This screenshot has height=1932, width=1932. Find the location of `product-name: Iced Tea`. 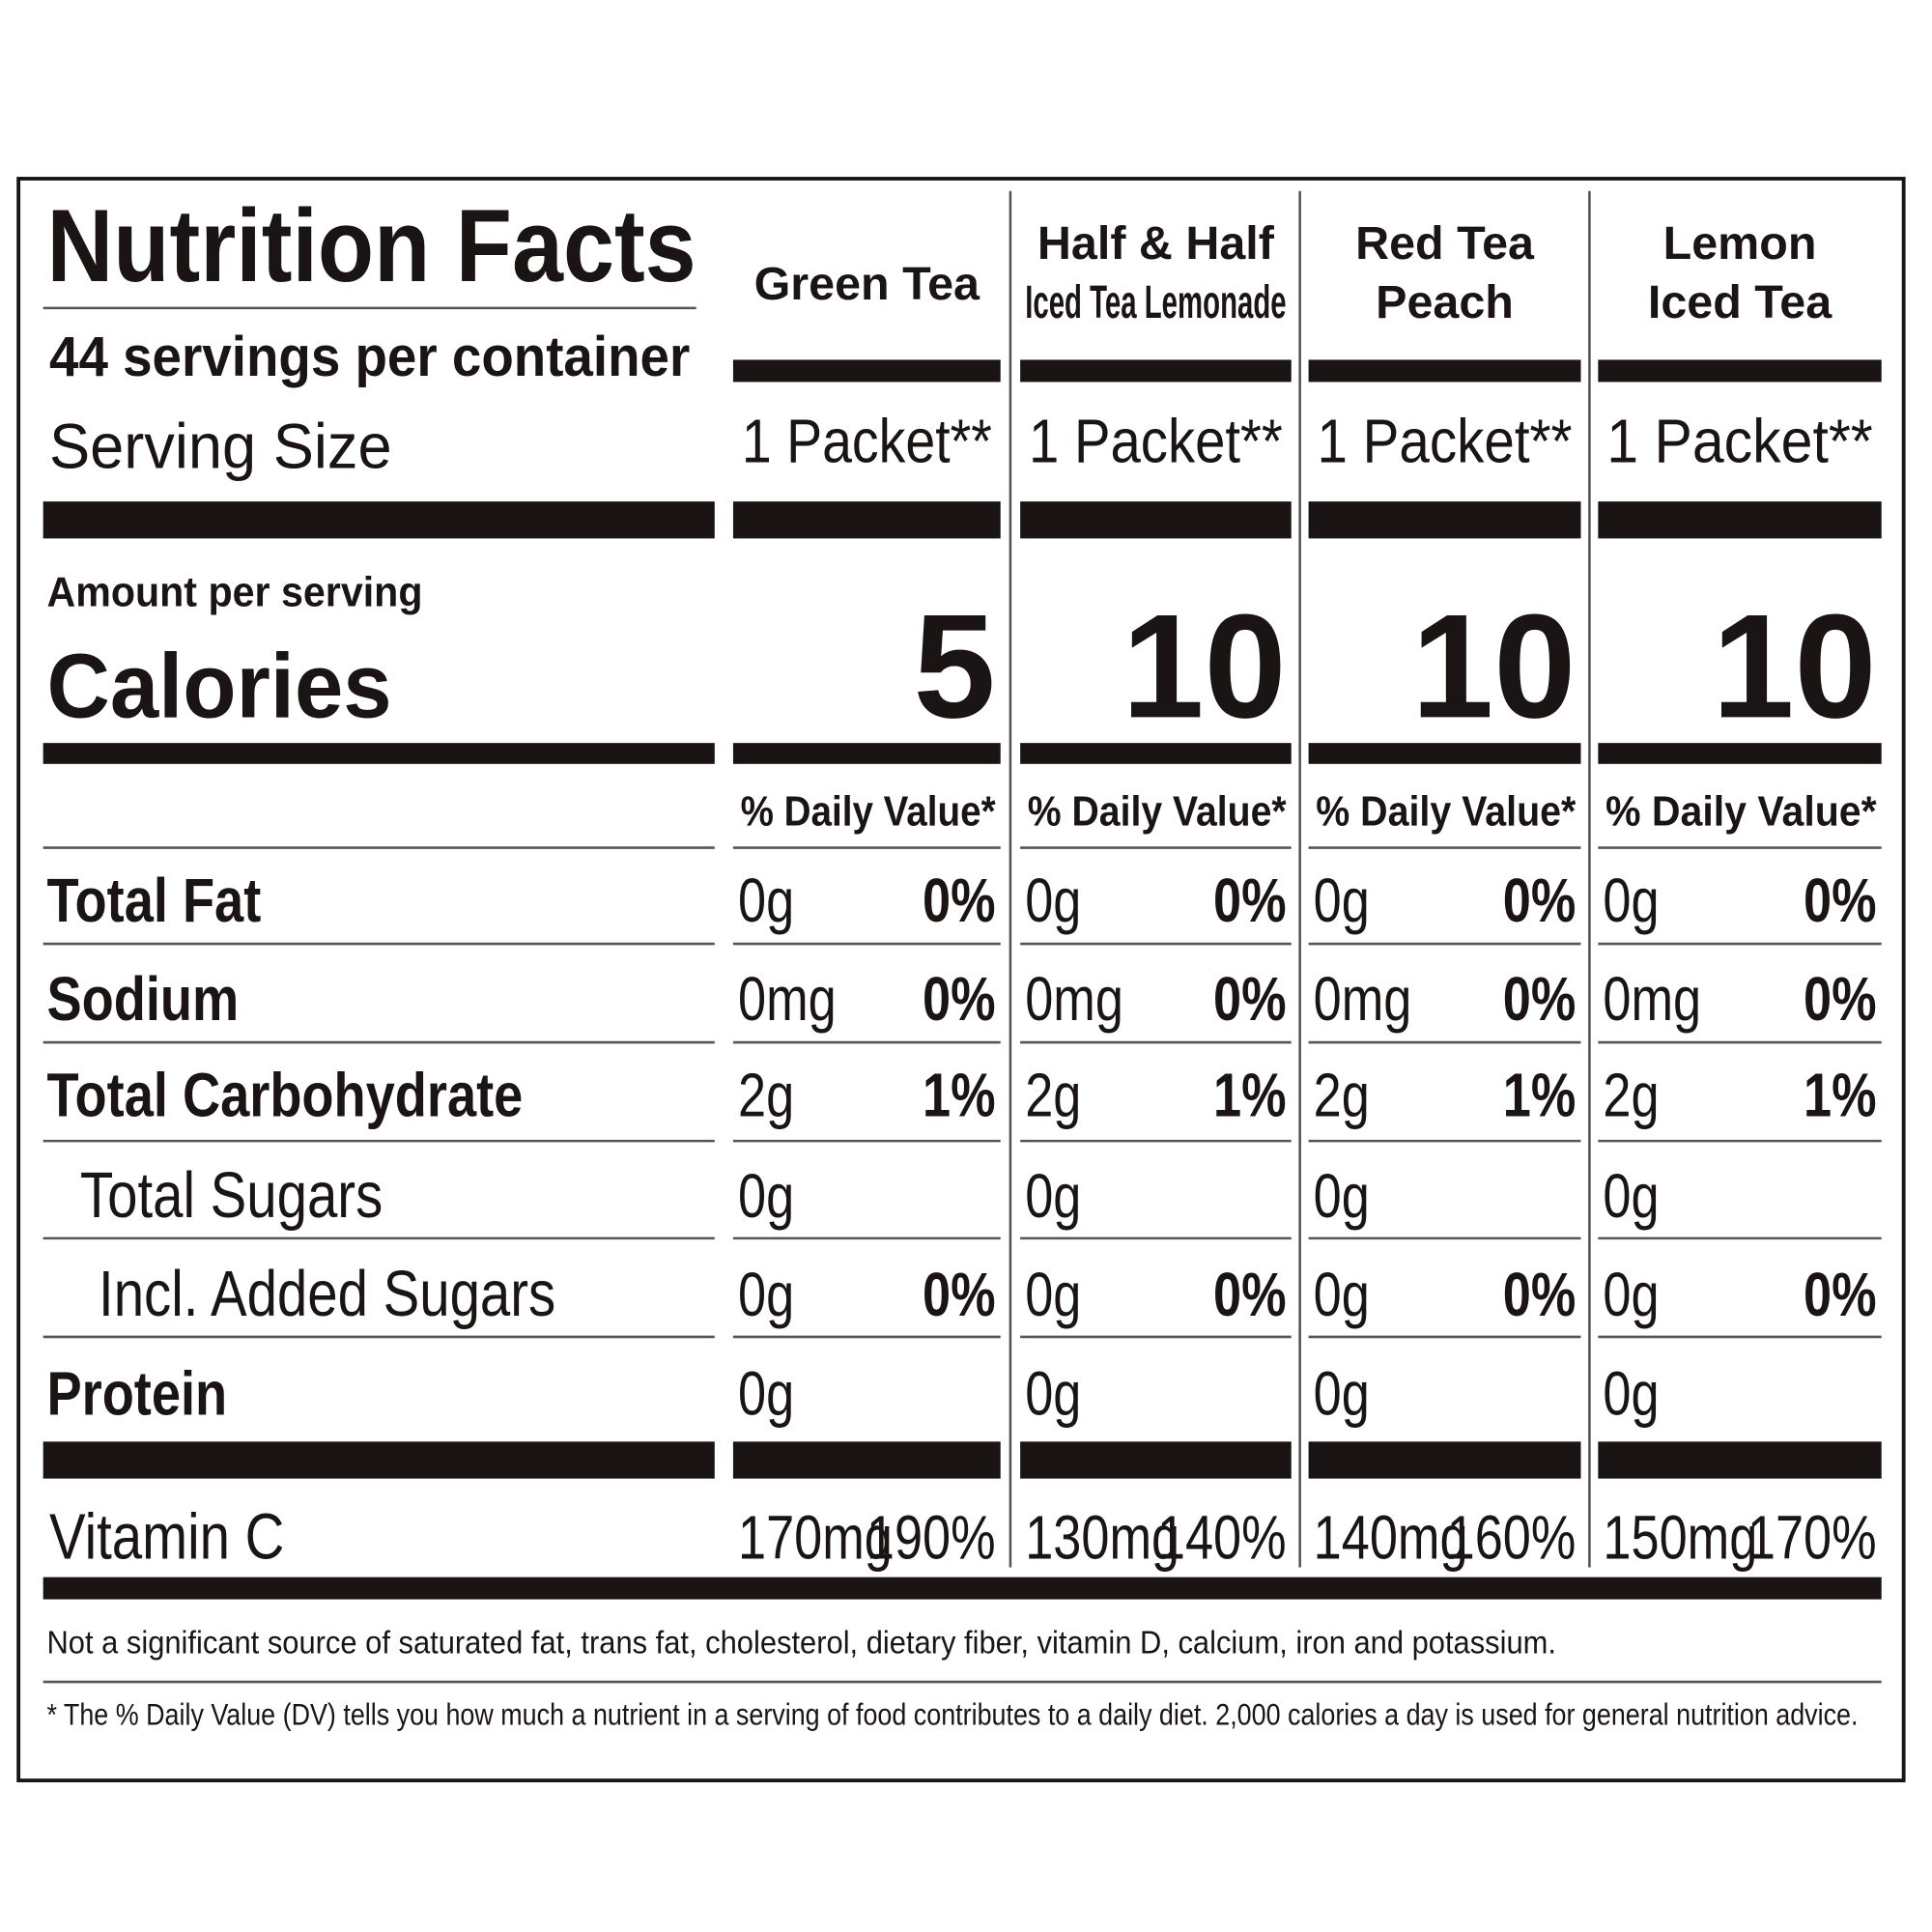

product-name: Iced Tea is located at coordinates (1740, 302).